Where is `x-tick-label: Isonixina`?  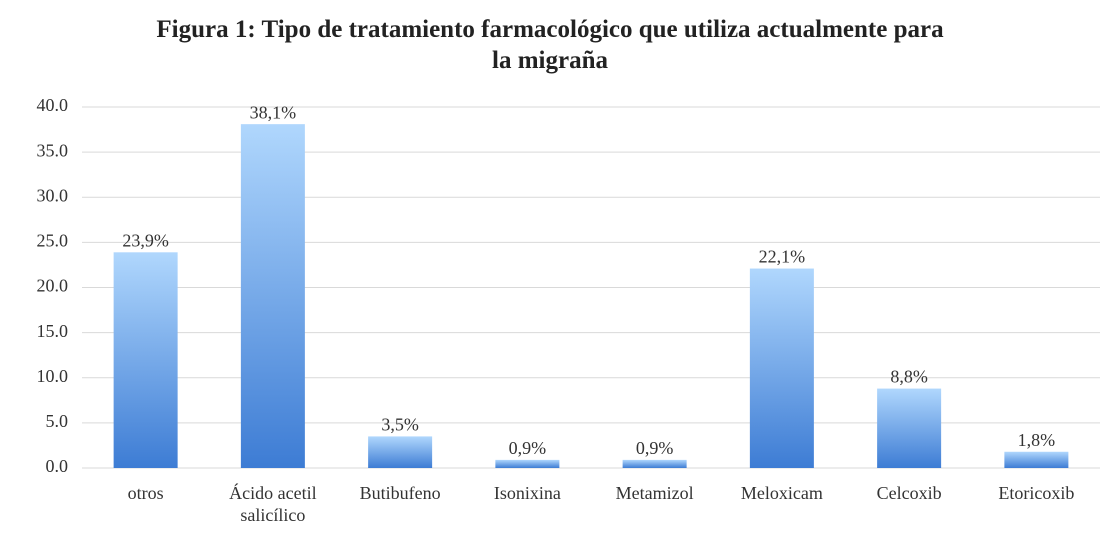
x-tick-label: Isonixina is located at coordinates (527, 493).